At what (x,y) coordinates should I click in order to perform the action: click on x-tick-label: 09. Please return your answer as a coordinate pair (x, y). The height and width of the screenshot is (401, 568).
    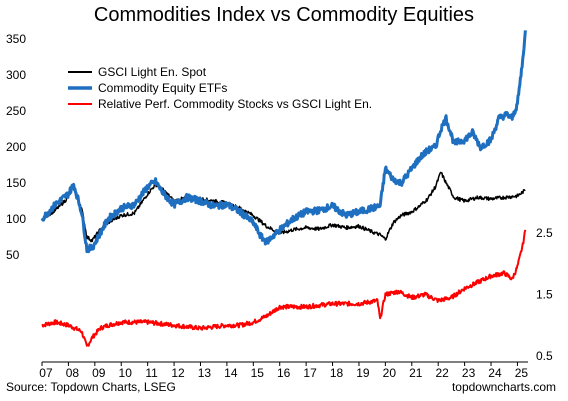
    Looking at the image, I should click on (99, 373).